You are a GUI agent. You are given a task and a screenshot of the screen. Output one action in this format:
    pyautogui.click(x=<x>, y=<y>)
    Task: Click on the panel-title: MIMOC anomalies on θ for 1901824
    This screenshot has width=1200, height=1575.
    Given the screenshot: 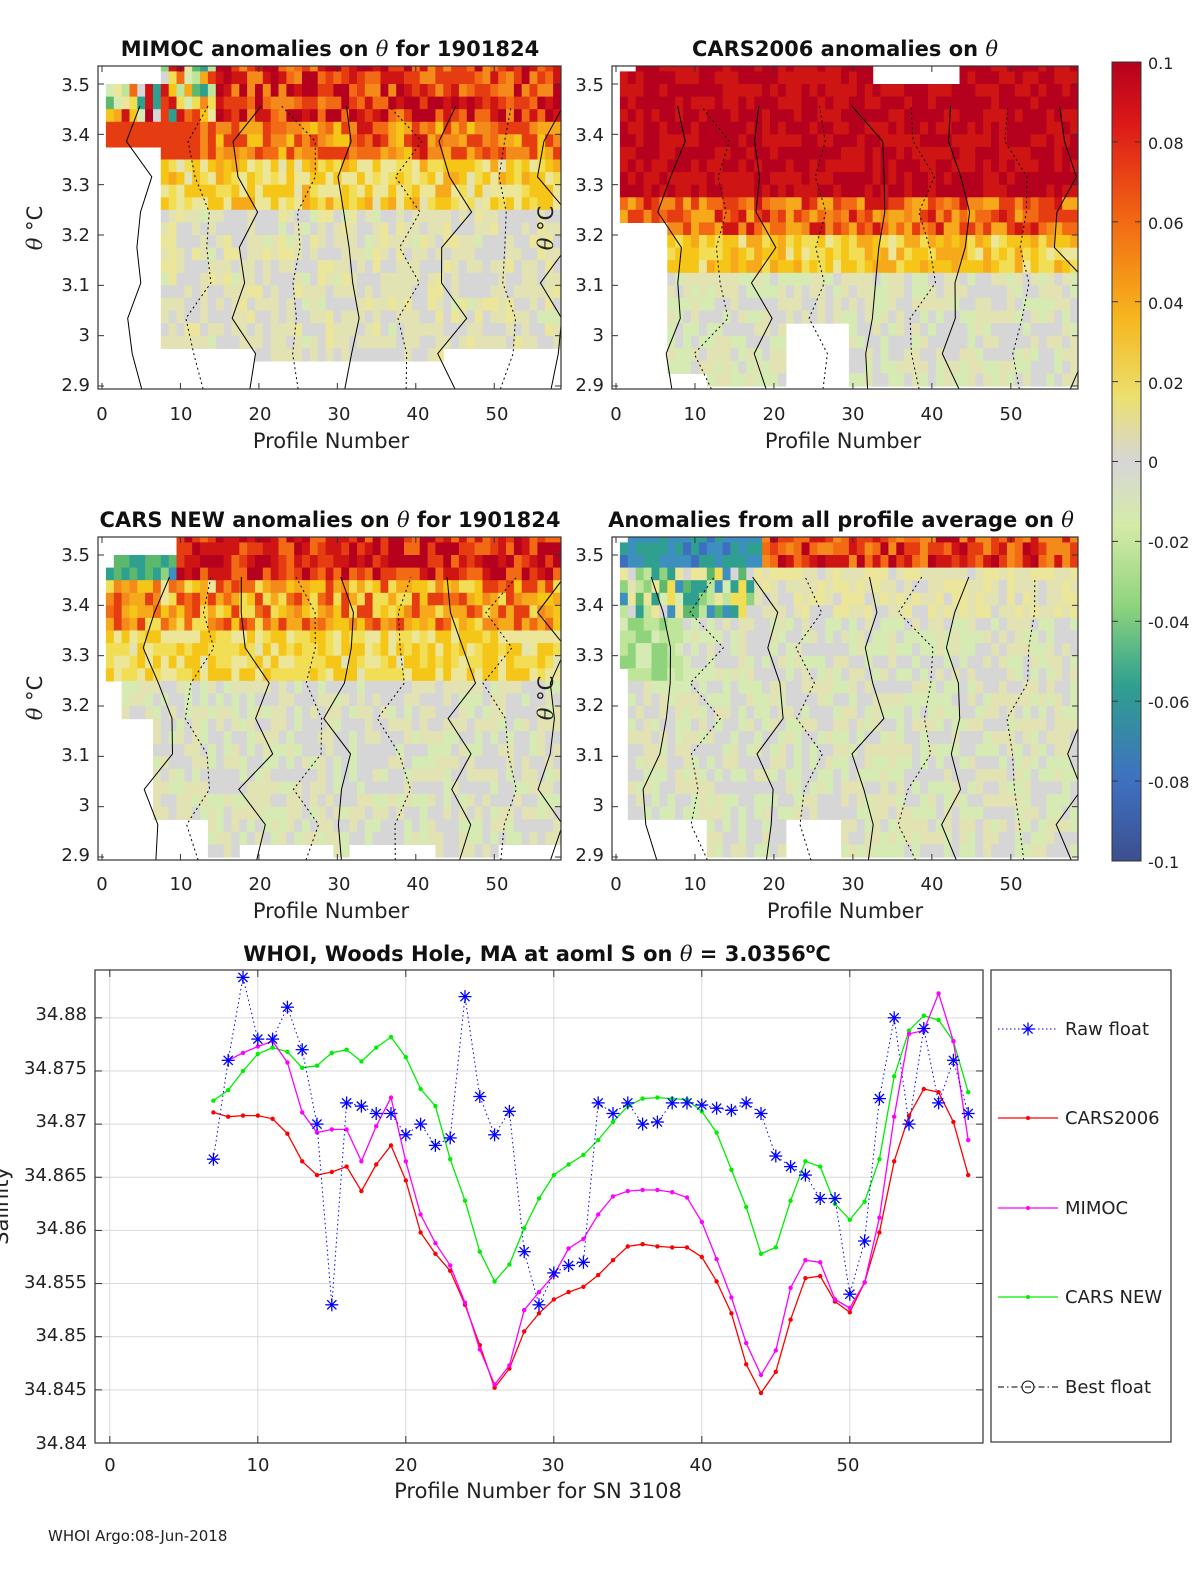 What is the action you would take?
    pyautogui.click(x=330, y=49)
    